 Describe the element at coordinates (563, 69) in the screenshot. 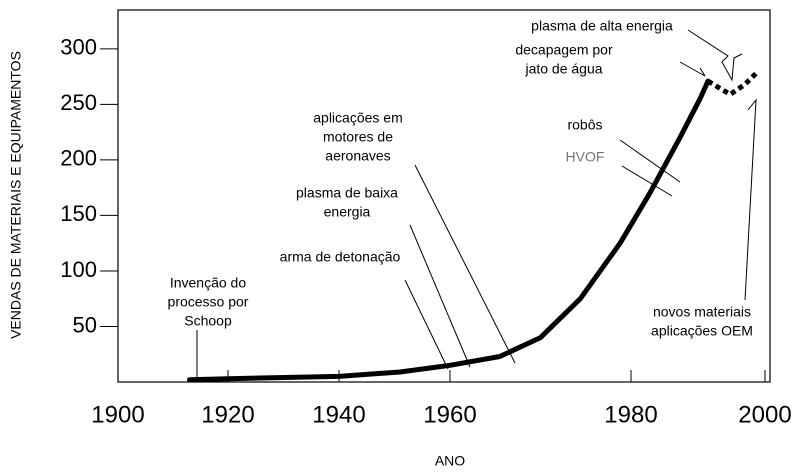

I see `annotation: jato de água` at that location.